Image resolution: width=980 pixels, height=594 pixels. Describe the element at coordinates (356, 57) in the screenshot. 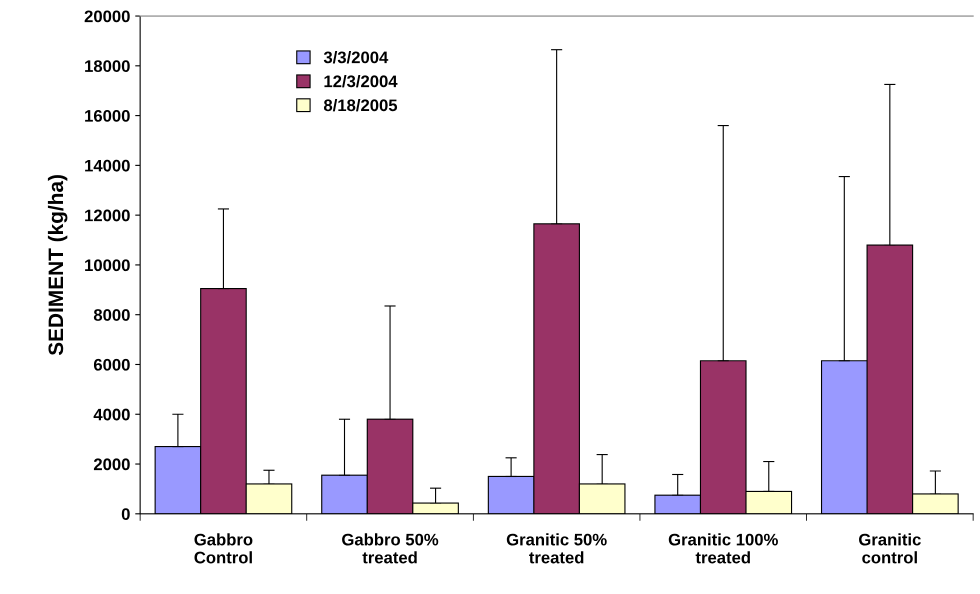

I see `legend-label: 3/3/2004` at that location.